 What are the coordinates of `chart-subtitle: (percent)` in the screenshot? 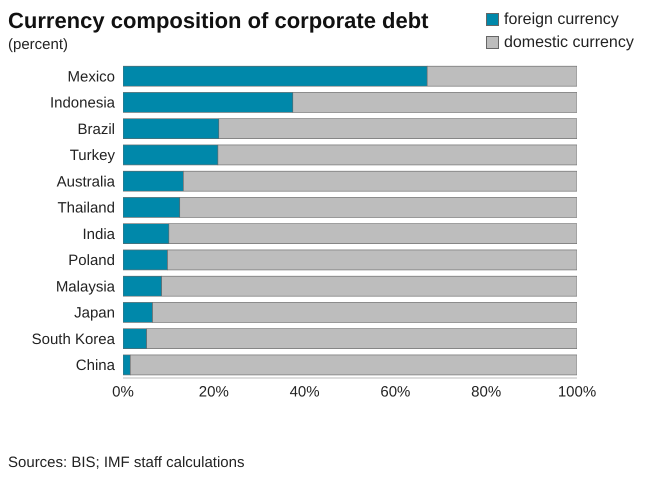 It's located at (38, 44).